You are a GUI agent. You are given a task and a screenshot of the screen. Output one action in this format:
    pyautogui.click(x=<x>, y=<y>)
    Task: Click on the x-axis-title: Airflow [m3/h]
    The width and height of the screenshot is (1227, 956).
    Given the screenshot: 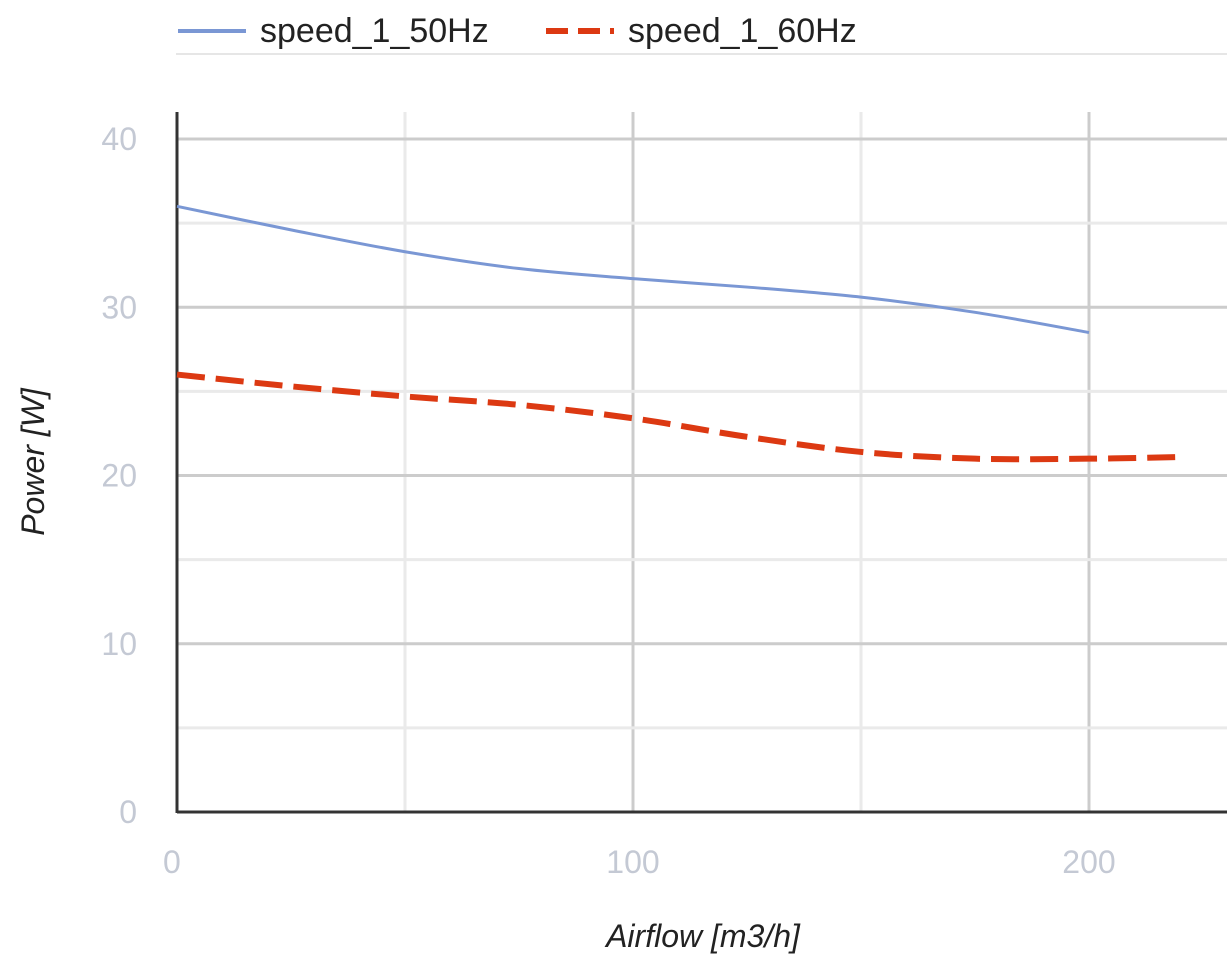 What is the action you would take?
    pyautogui.click(x=702, y=936)
    